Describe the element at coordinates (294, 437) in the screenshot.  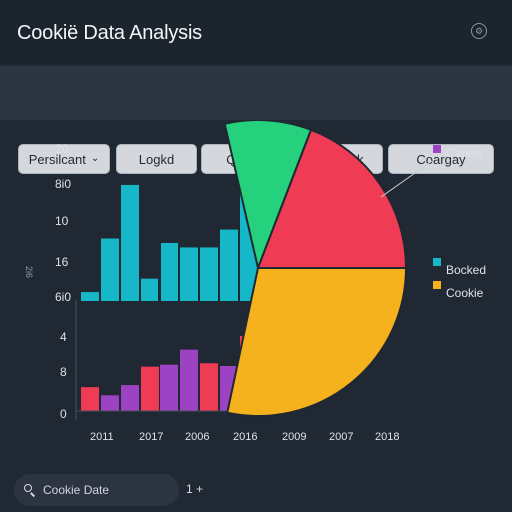
I see `x-tick-label: 2009` at that location.